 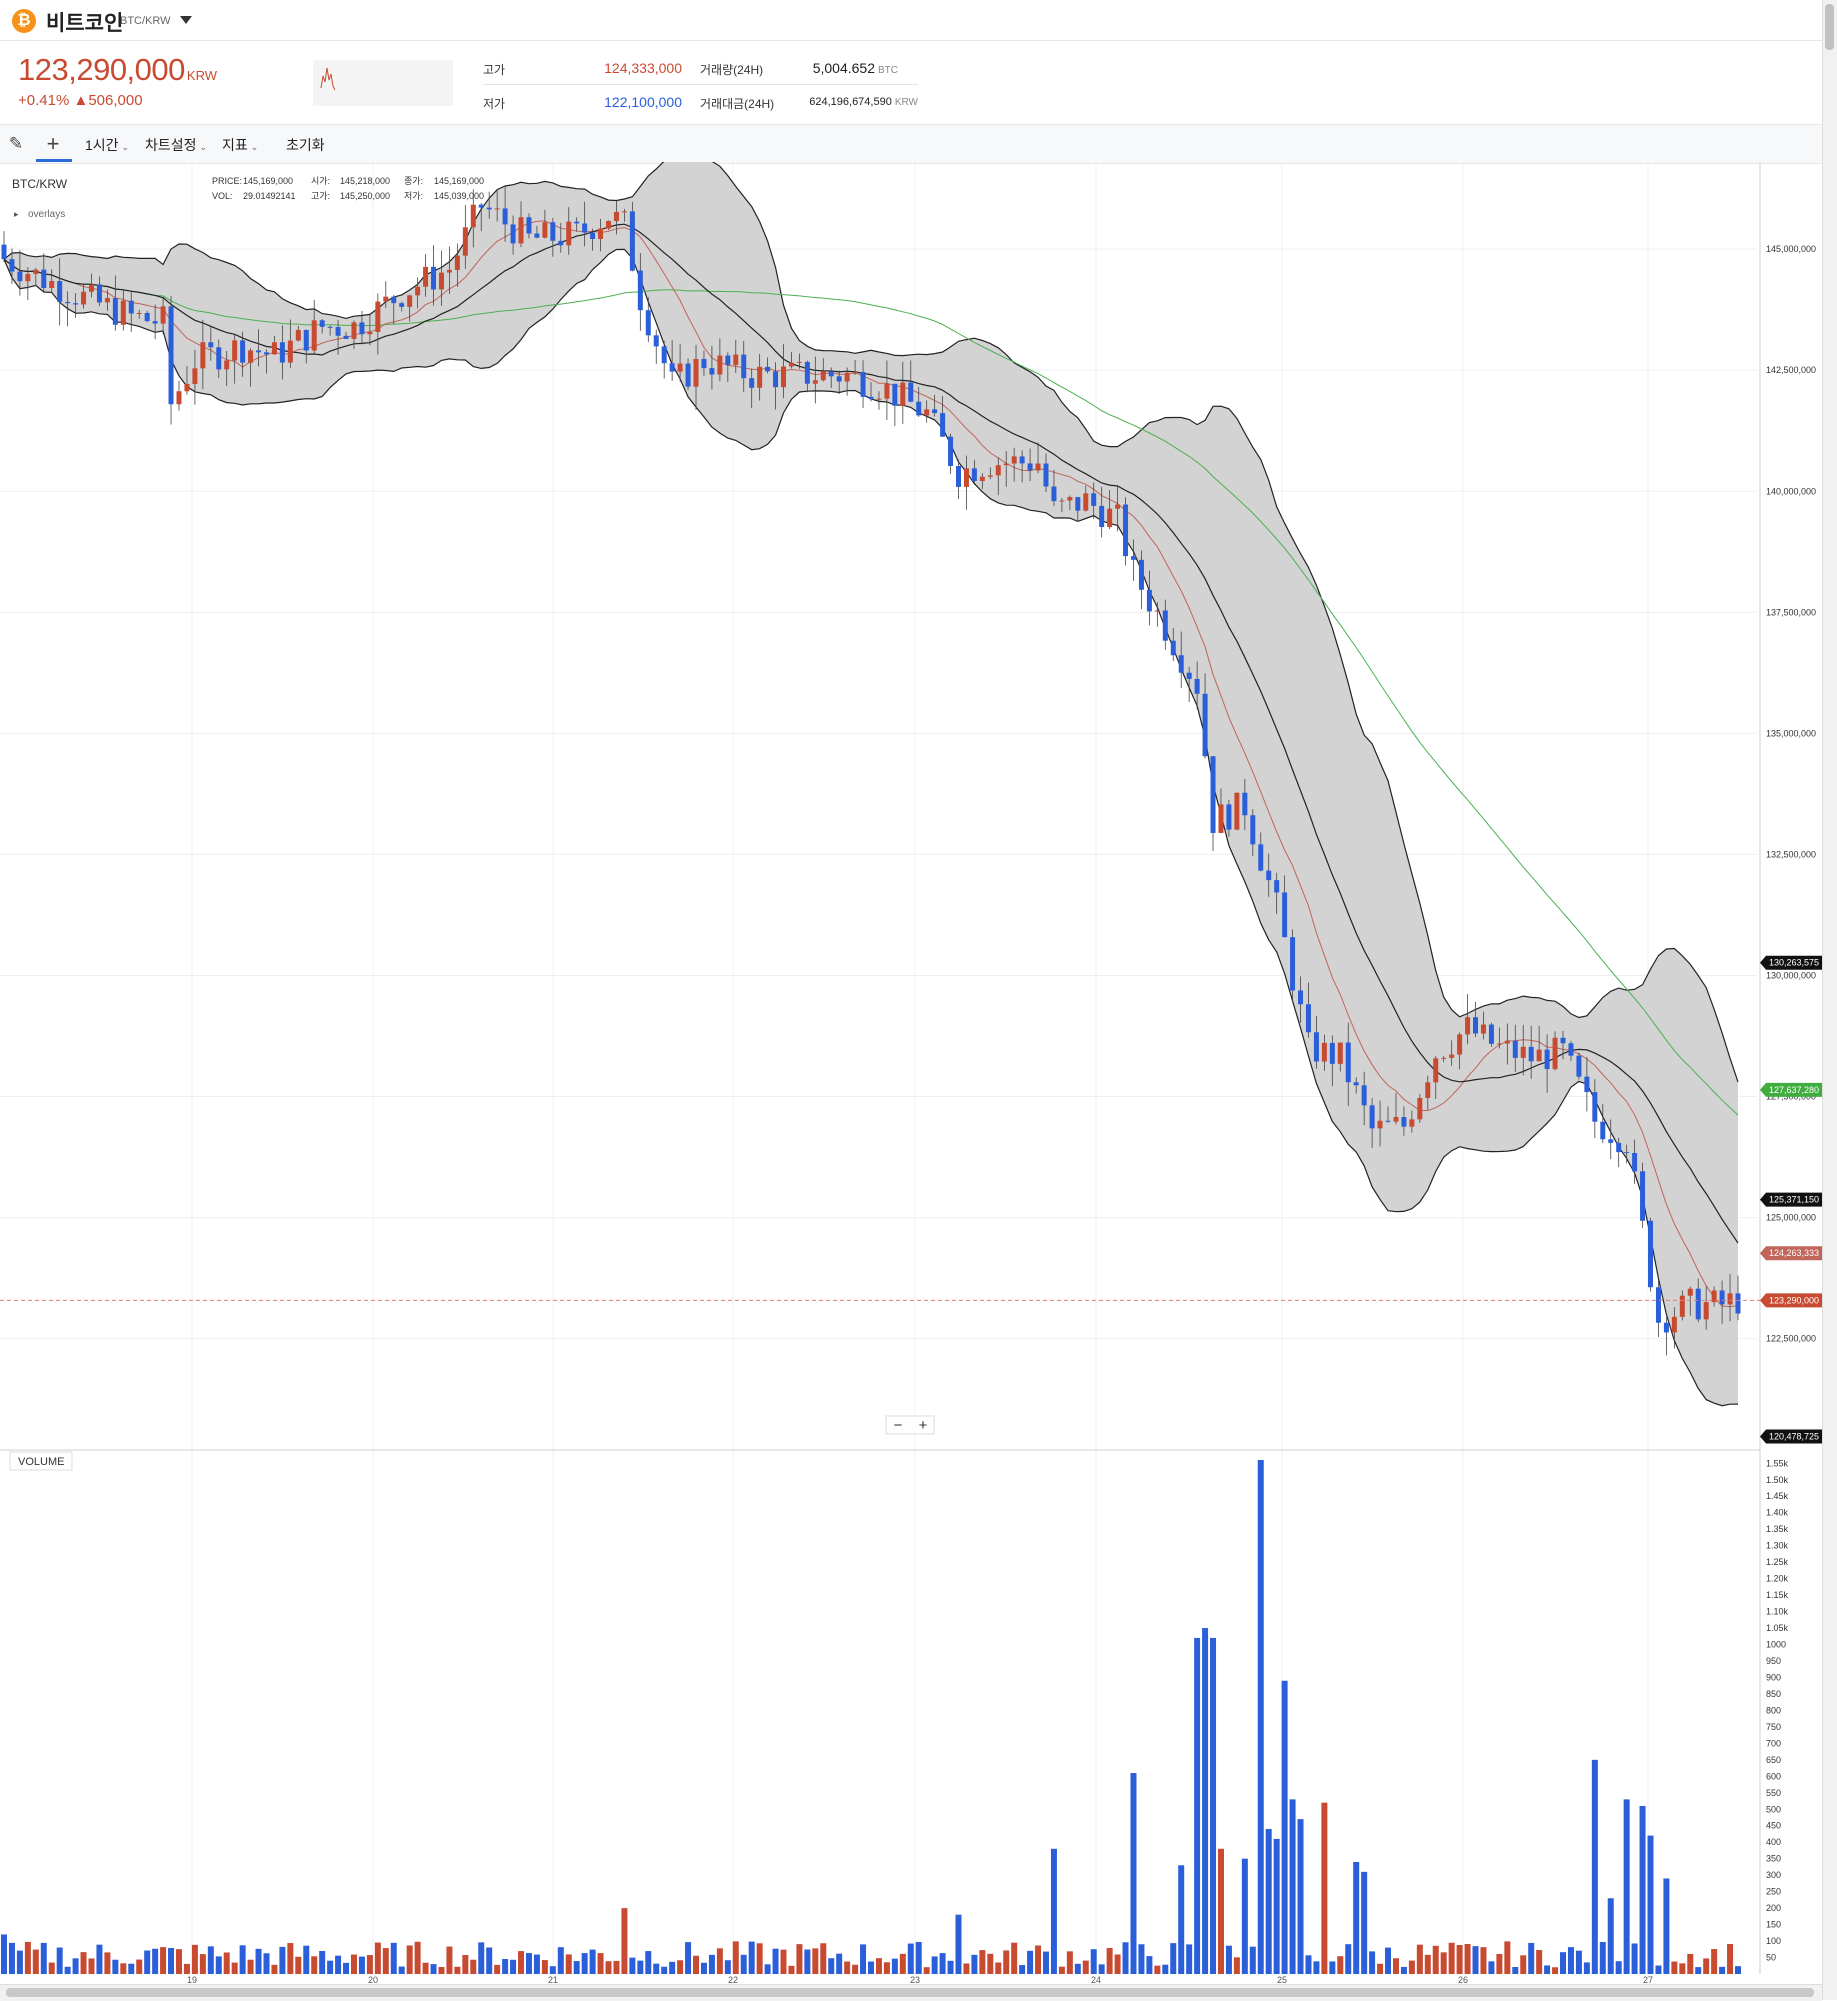 What do you see at coordinates (16, 143) in the screenshot?
I see `pencil-icon: ✎` at bounding box center [16, 143].